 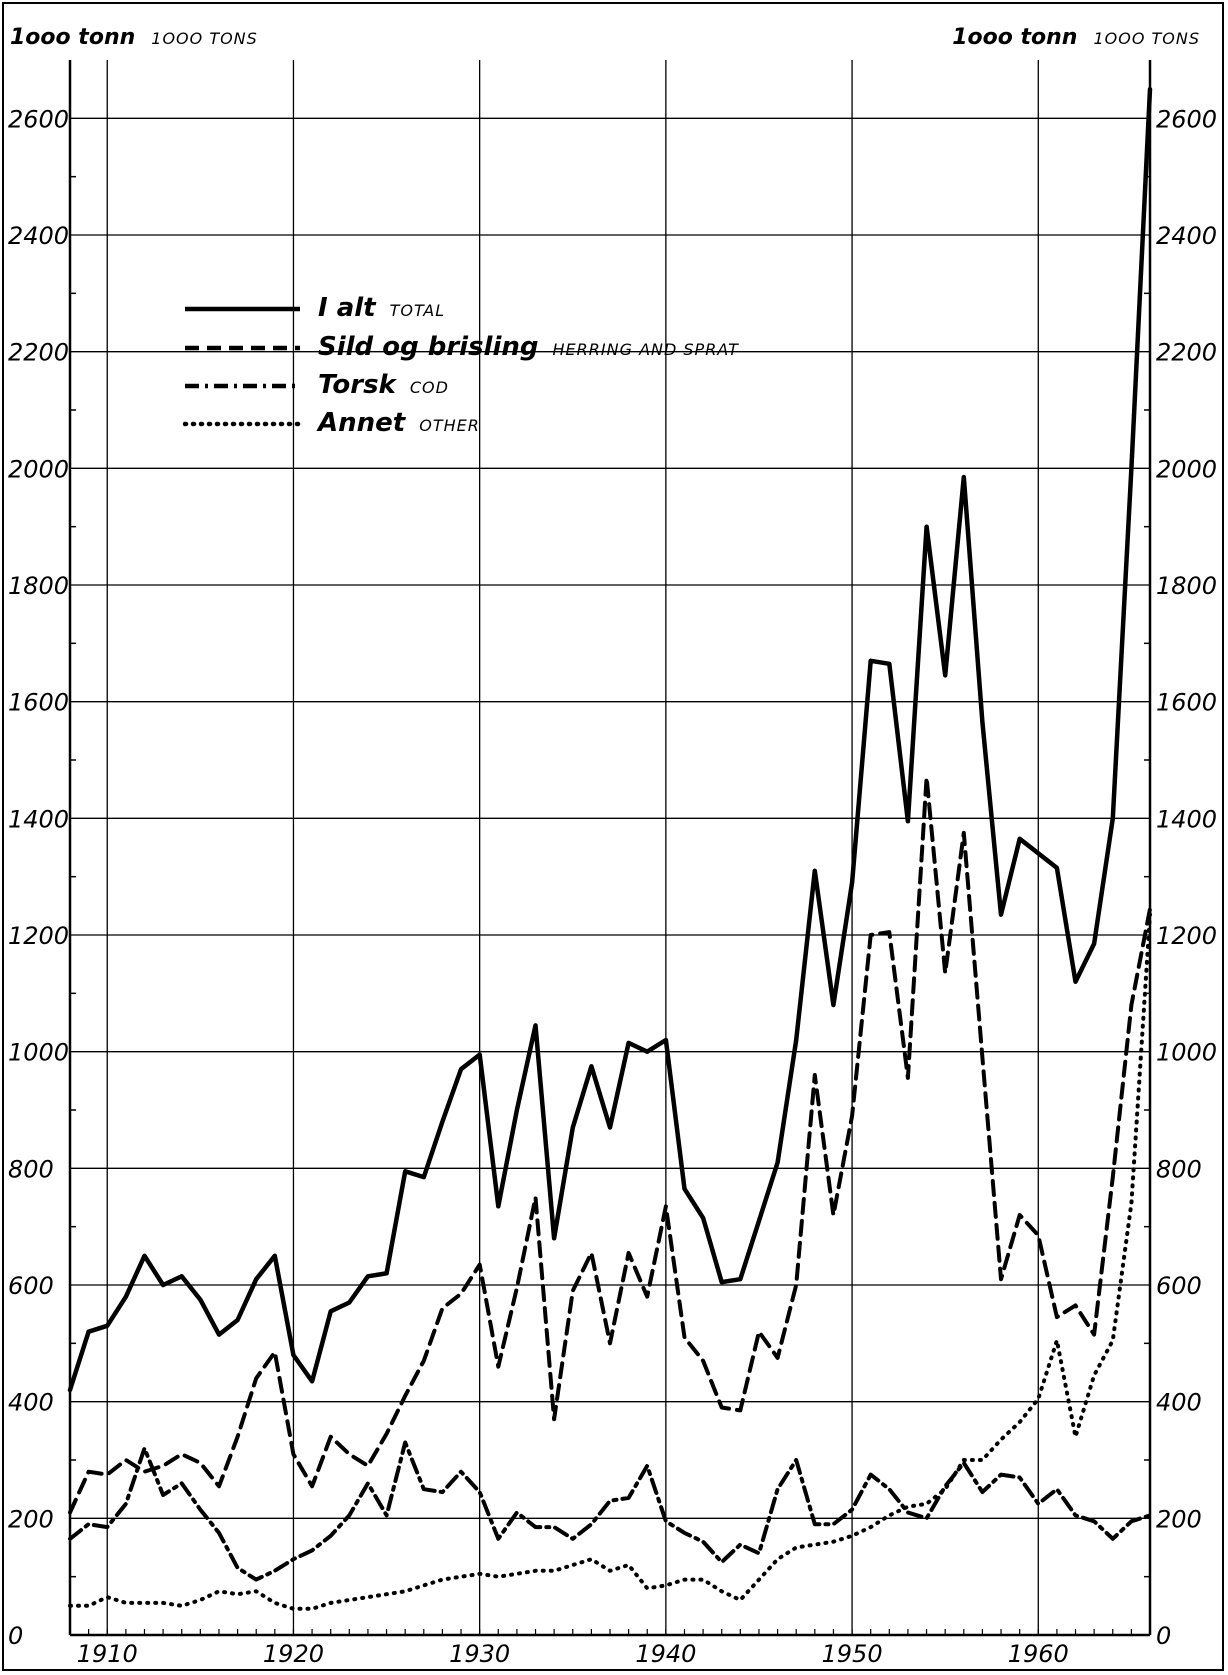 I want to click on legend-label-herring-en: HERRING AND SPRAT, so click(x=646, y=349).